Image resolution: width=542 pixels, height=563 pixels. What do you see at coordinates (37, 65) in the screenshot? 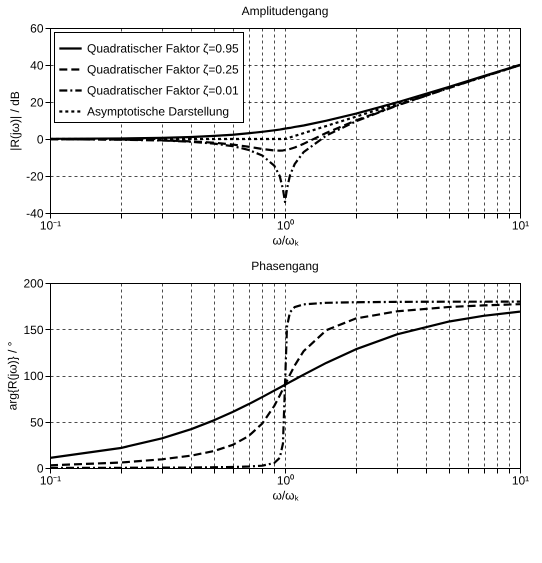
I see `y-tick-label: 40` at bounding box center [37, 65].